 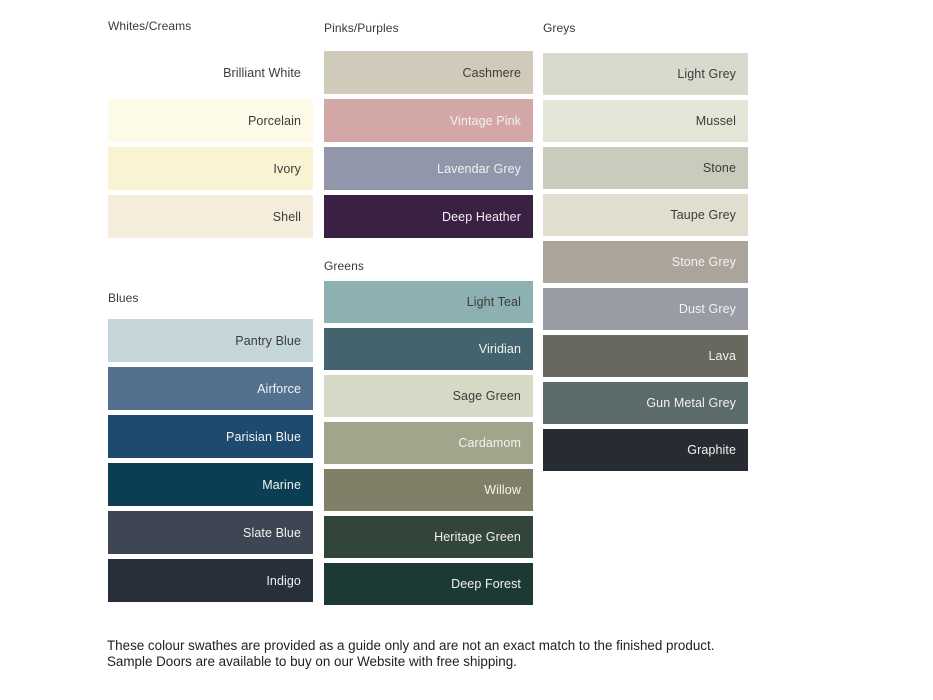 What do you see at coordinates (210, 580) in the screenshot?
I see `color-swatch: Indigo` at bounding box center [210, 580].